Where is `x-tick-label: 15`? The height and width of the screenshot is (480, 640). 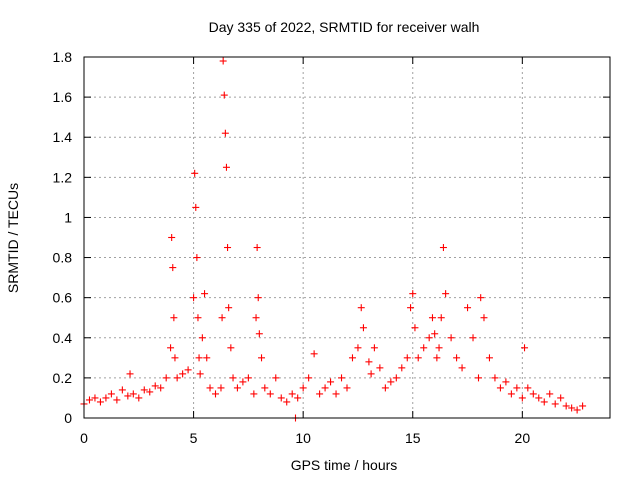 x-tick-label: 15 is located at coordinates (413, 438).